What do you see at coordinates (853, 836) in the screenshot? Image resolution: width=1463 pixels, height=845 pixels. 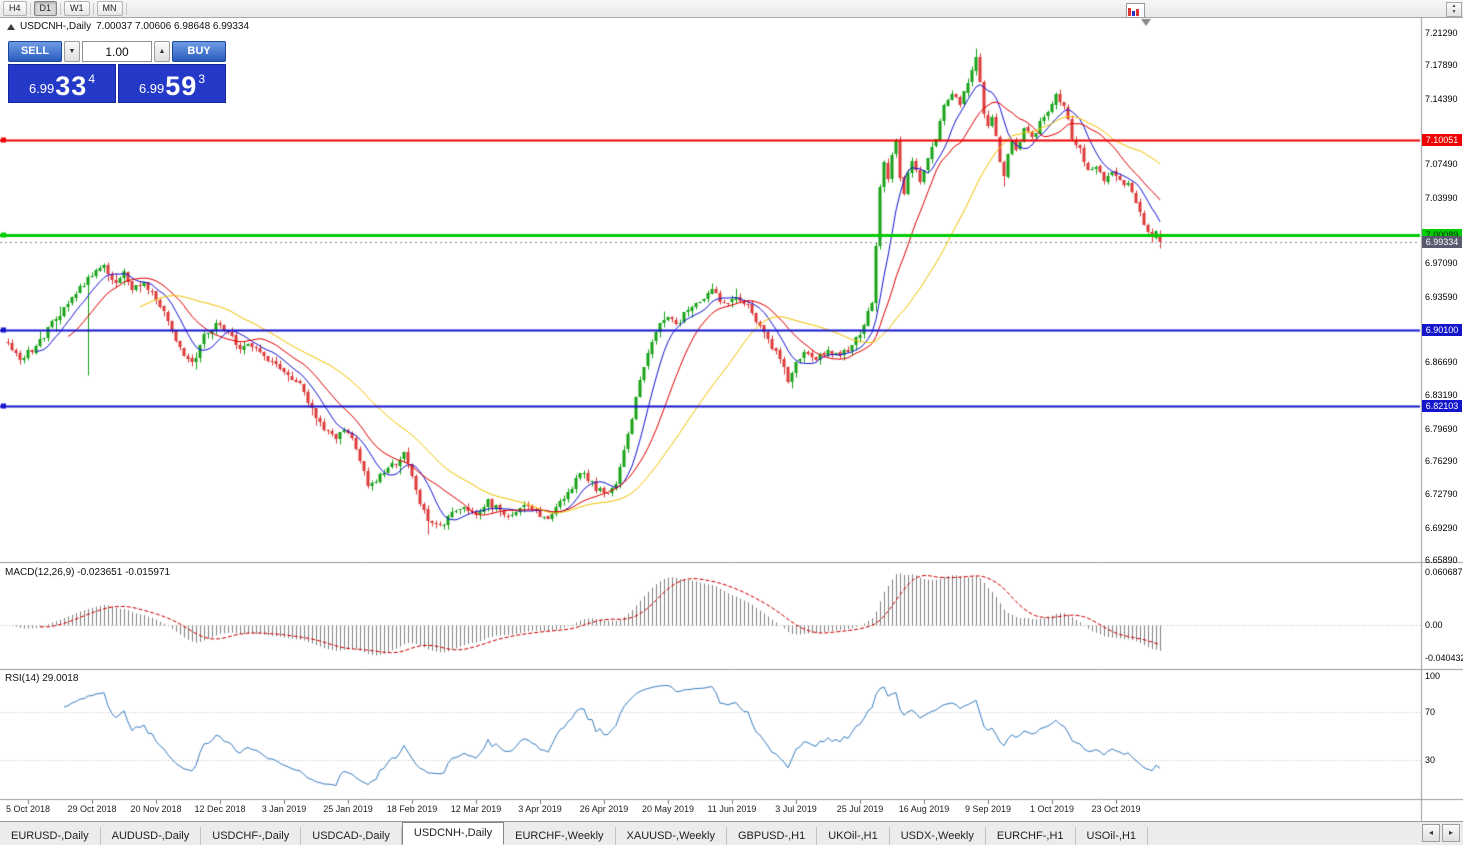 I see `tab-ukoil-h1: UKOil-,H1` at bounding box center [853, 836].